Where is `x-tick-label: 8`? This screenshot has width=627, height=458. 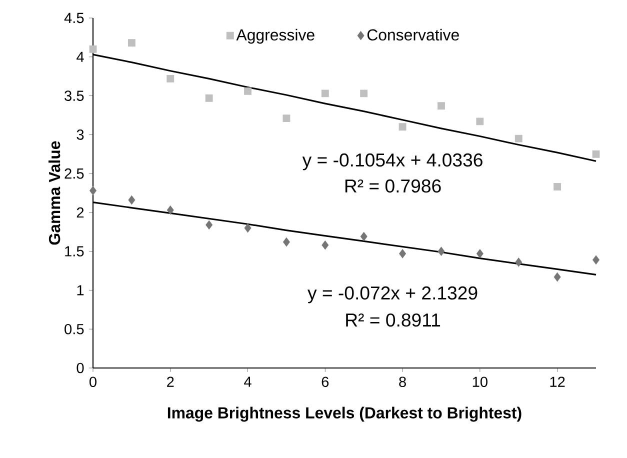
x-tick-label: 8 is located at coordinates (402, 382).